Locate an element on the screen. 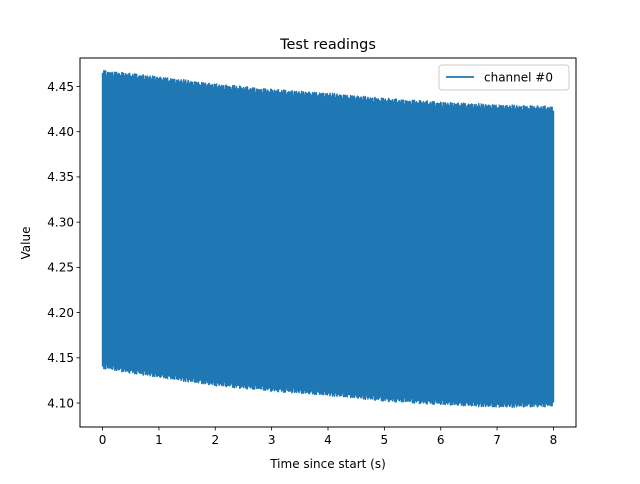 This screenshot has width=640, height=484. x-tick-label: 8 is located at coordinates (554, 440).